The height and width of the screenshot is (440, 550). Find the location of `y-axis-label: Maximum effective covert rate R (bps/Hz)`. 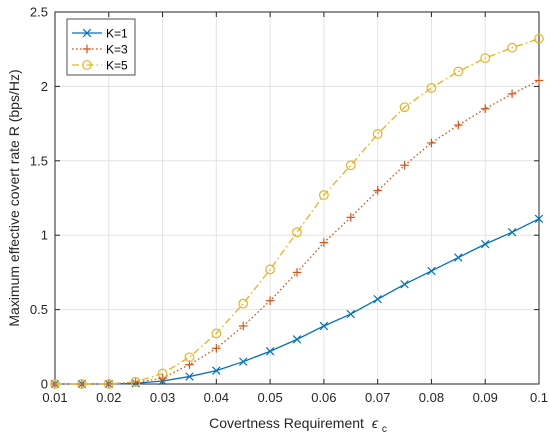

y-axis-label: Maximum effective covert rate R (bps/Hz) is located at coordinates (14, 197).